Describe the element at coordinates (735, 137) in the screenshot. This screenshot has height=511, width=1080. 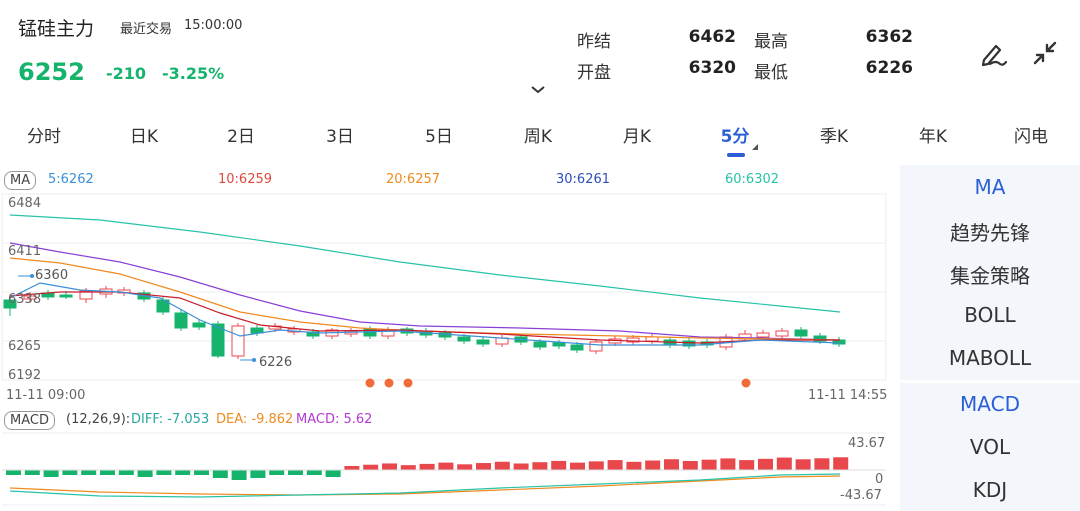
I see `tab-5min: 5分` at that location.